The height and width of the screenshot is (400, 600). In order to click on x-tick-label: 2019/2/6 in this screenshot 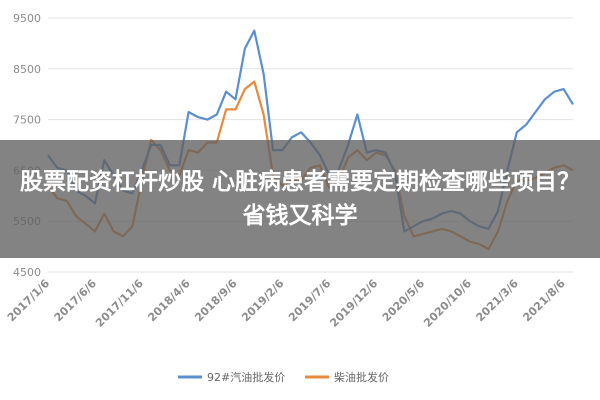, I will do `click(263, 301)`.